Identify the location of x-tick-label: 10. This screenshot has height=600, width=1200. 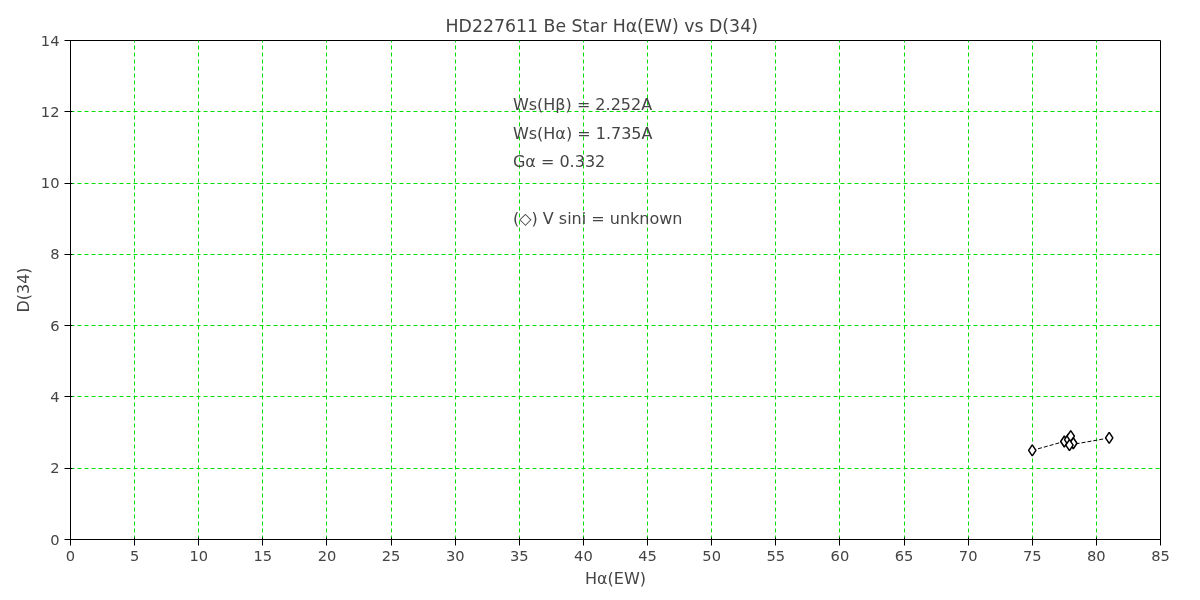
(199, 555).